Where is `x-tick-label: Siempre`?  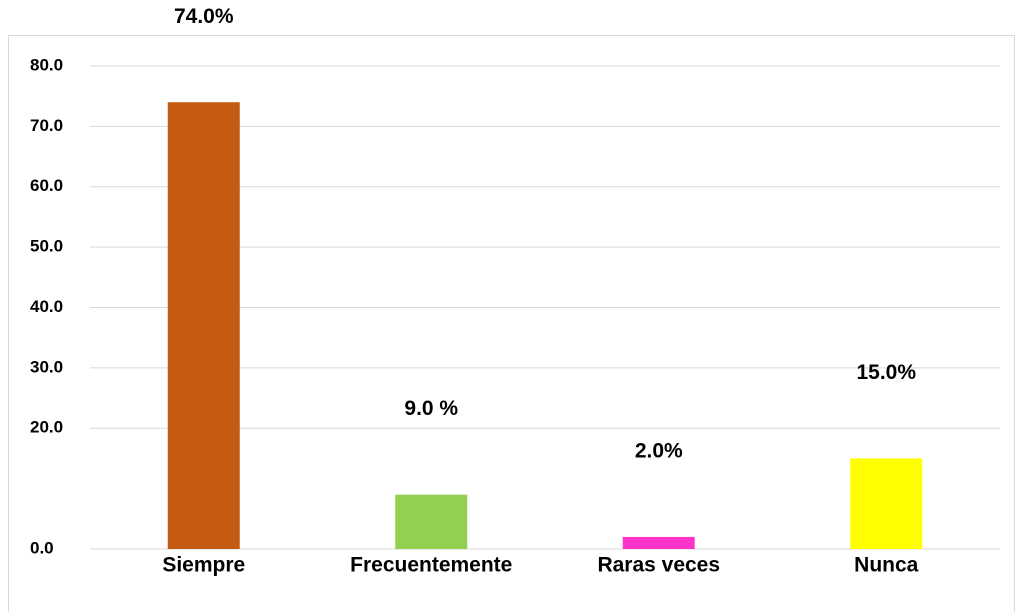
x-tick-label: Siempre is located at coordinates (203, 565).